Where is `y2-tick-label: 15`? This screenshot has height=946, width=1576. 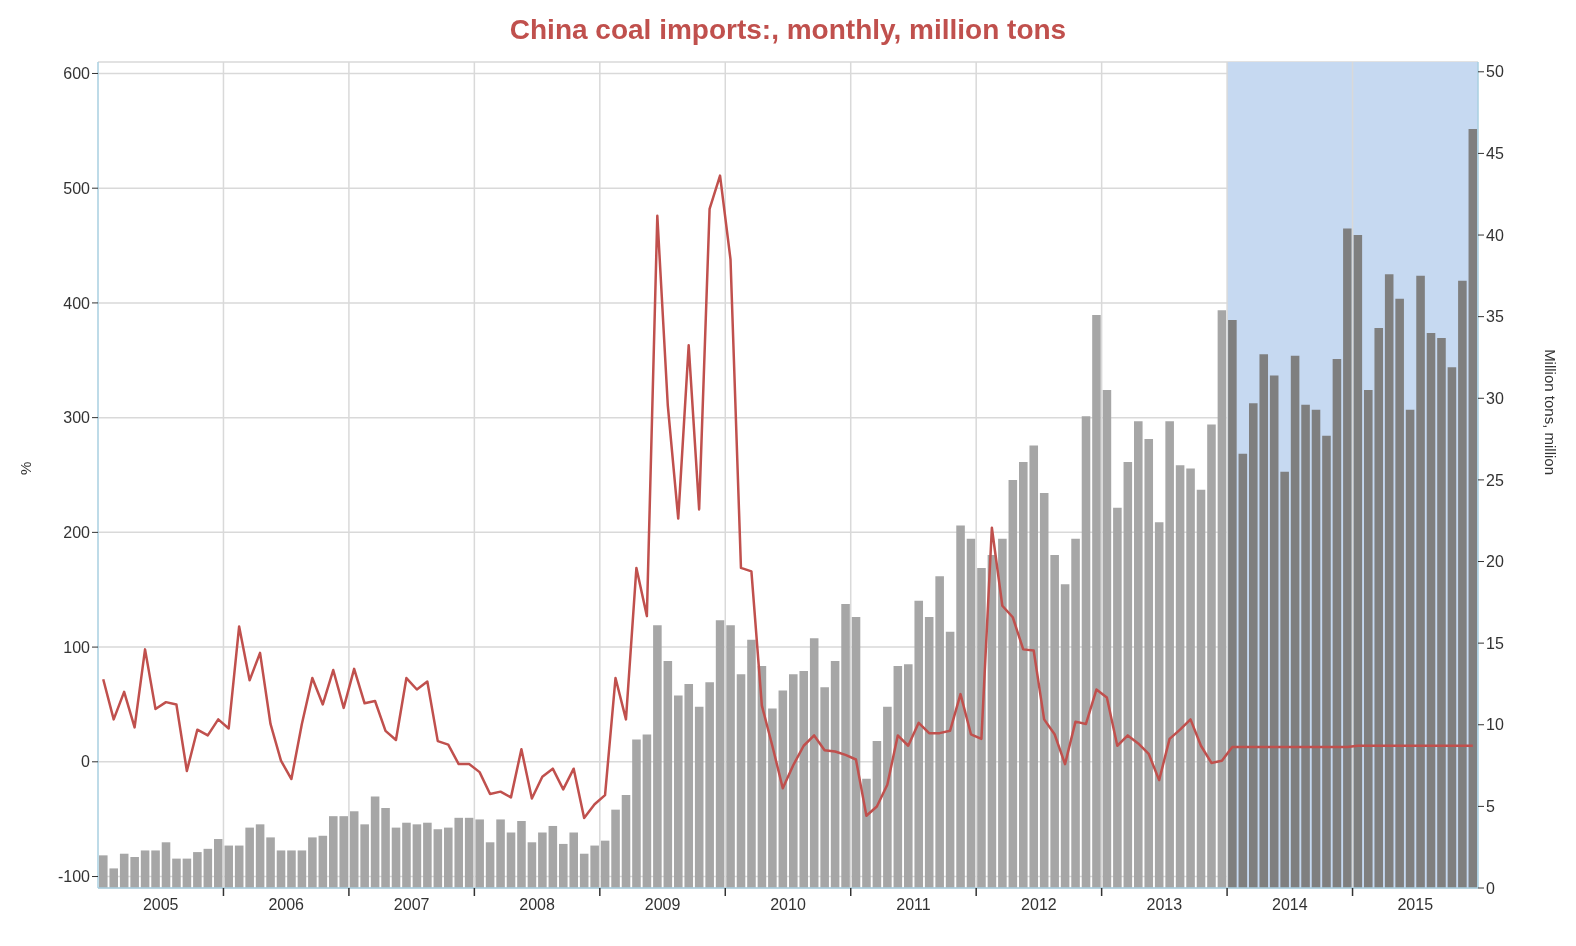
y2-tick-label: 15 is located at coordinates (1495, 643).